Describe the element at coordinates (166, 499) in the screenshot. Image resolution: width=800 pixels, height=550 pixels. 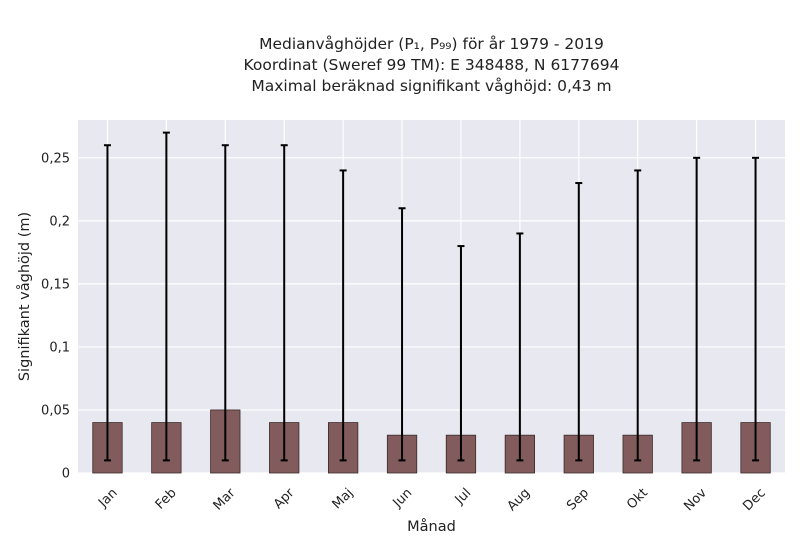
I see `x-tick-label: Feb` at that location.